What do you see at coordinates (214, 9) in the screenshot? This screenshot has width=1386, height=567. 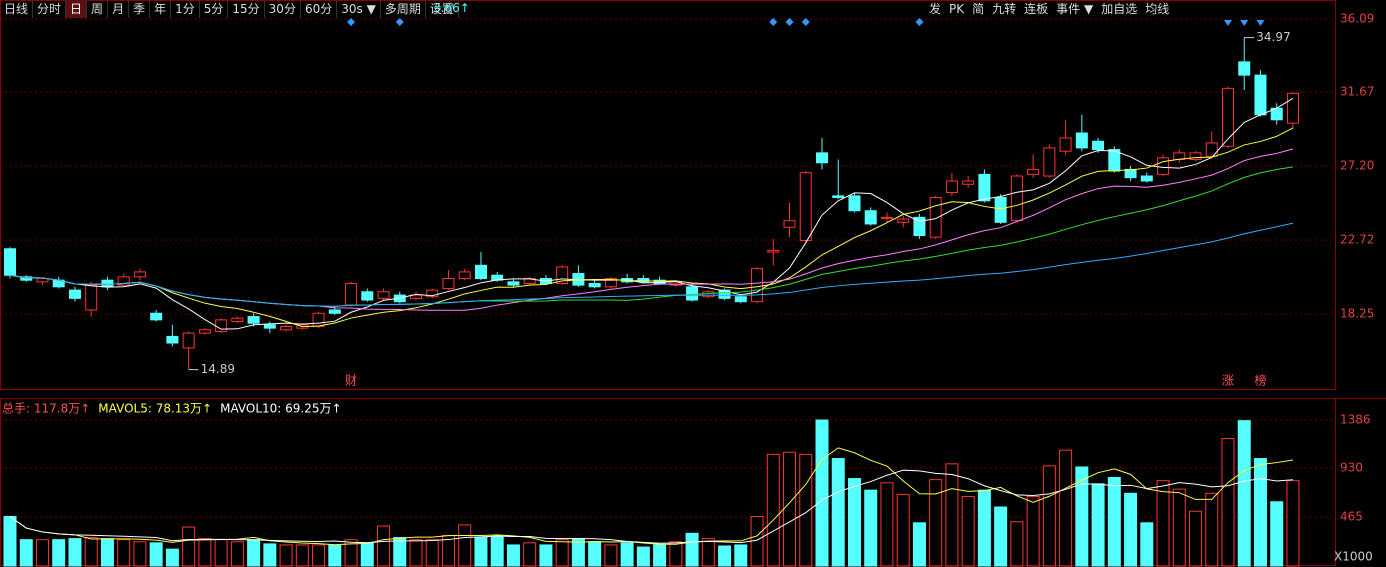 I see `toolbar-button: 5分` at bounding box center [214, 9].